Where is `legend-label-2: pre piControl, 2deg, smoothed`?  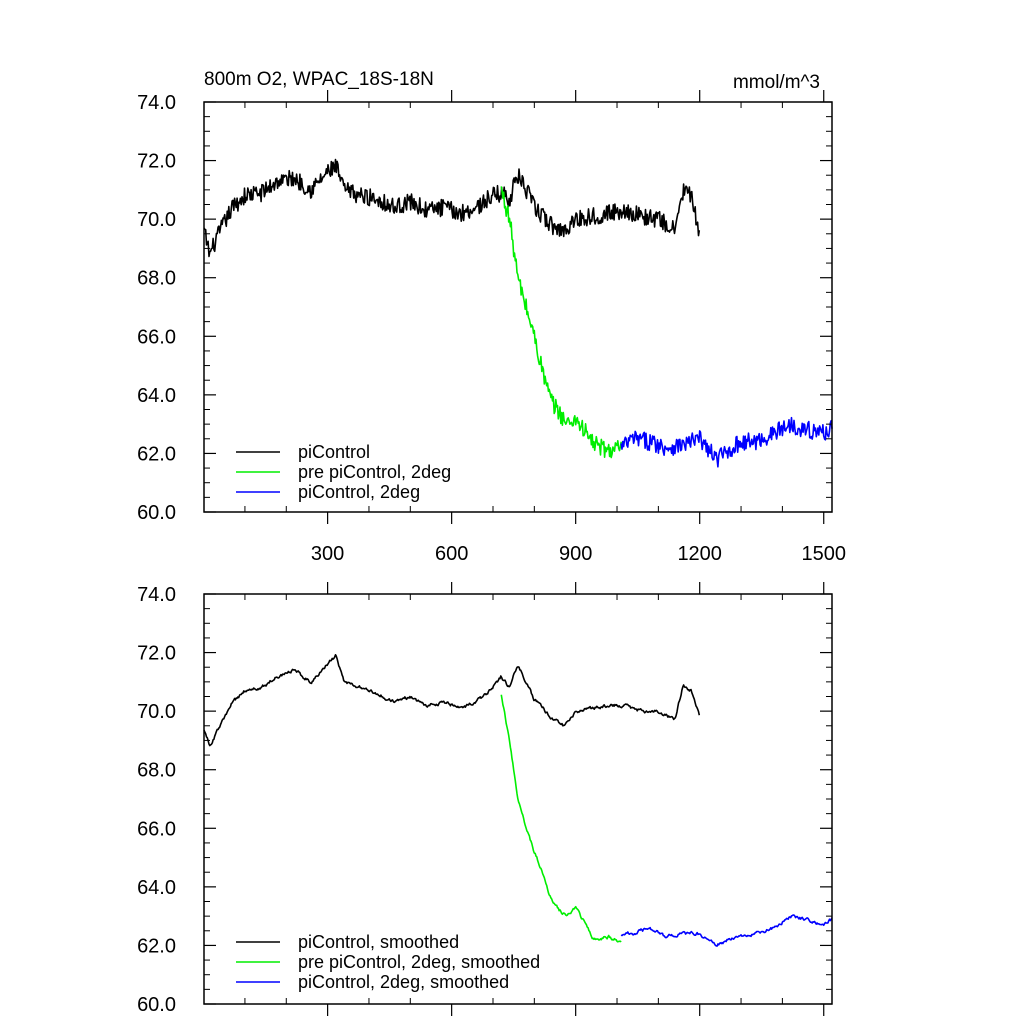
legend-label-2: pre piControl, 2deg, smoothed is located at coordinates (419, 962).